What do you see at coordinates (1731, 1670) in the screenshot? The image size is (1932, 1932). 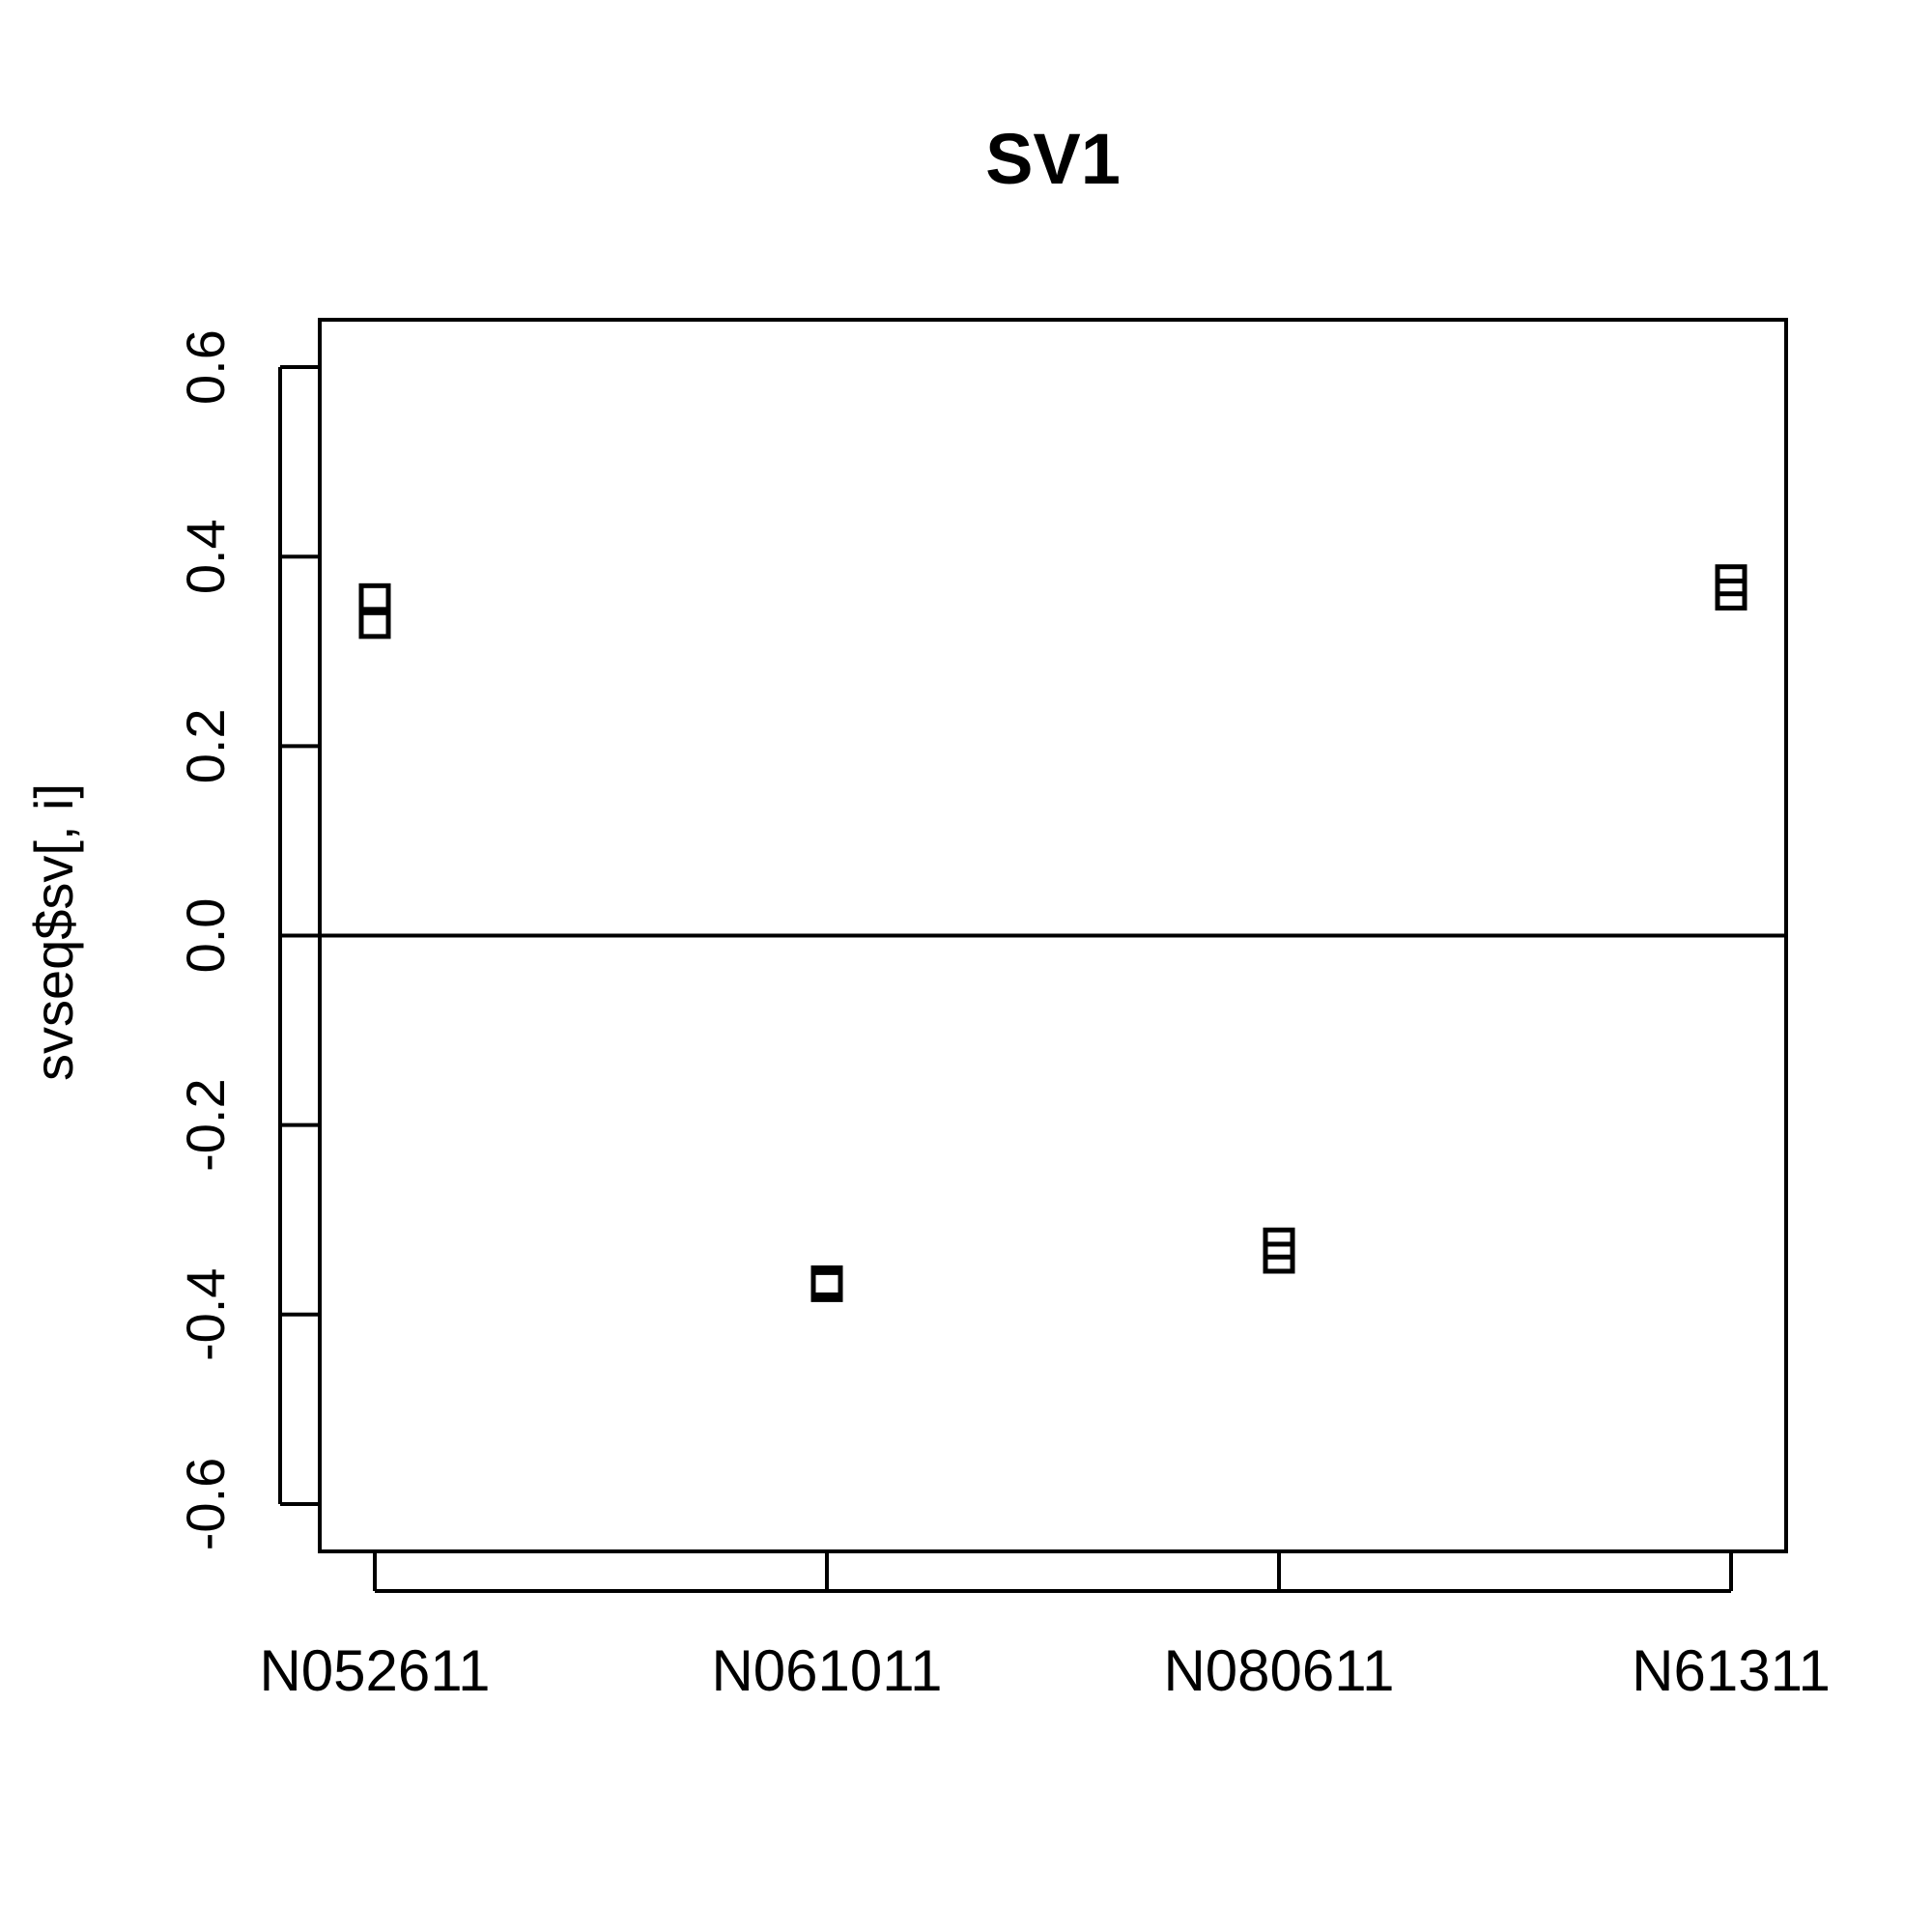 I see `x-tick-label: N61311` at bounding box center [1731, 1670].